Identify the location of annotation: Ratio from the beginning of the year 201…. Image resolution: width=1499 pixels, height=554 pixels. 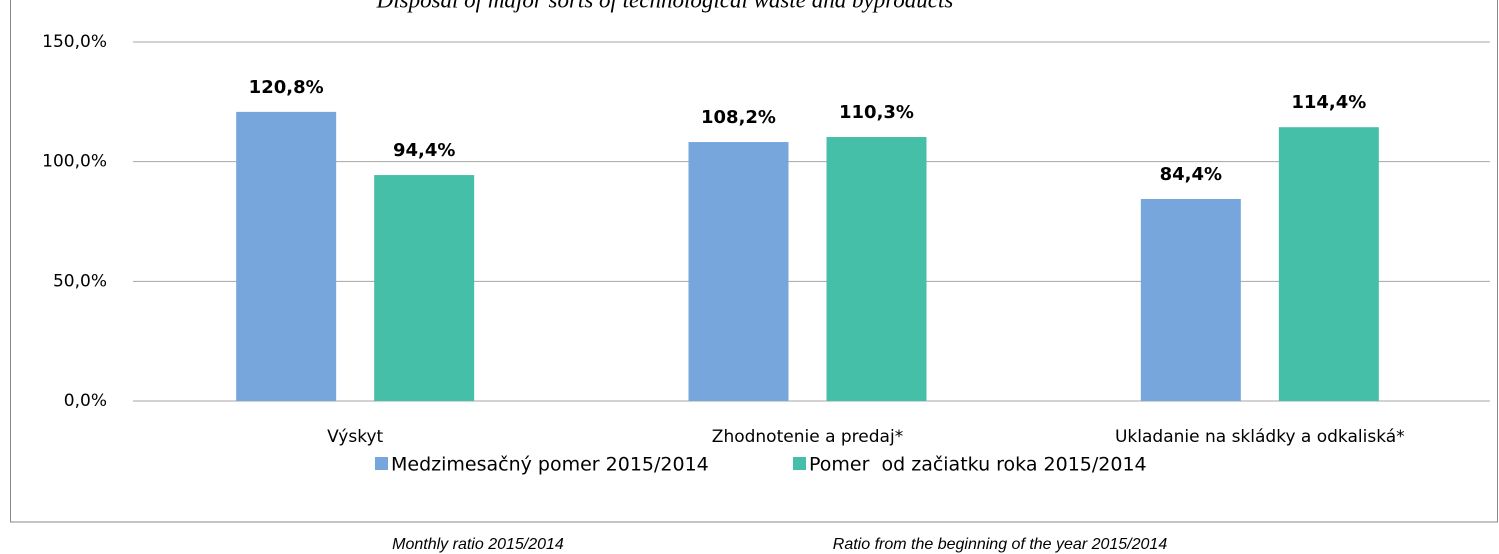
(1000, 544).